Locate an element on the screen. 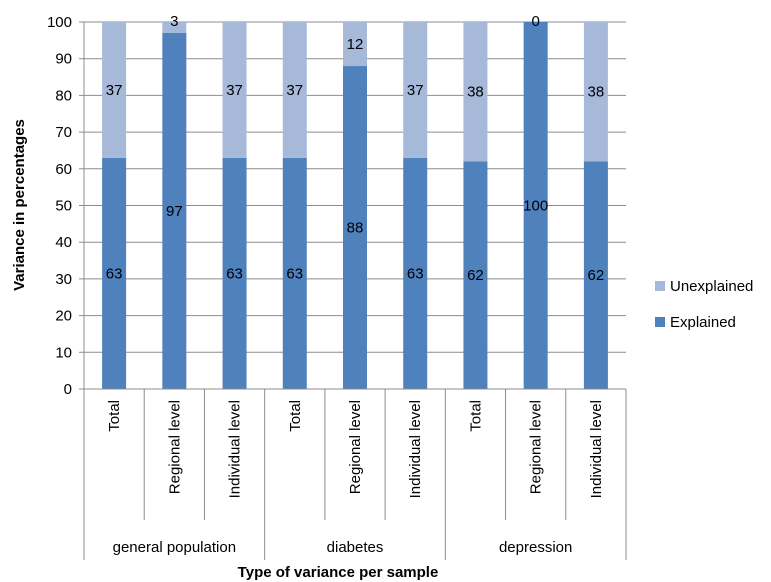 The image size is (771, 582). legend: Unexplained Explained is located at coordinates (704, 304).